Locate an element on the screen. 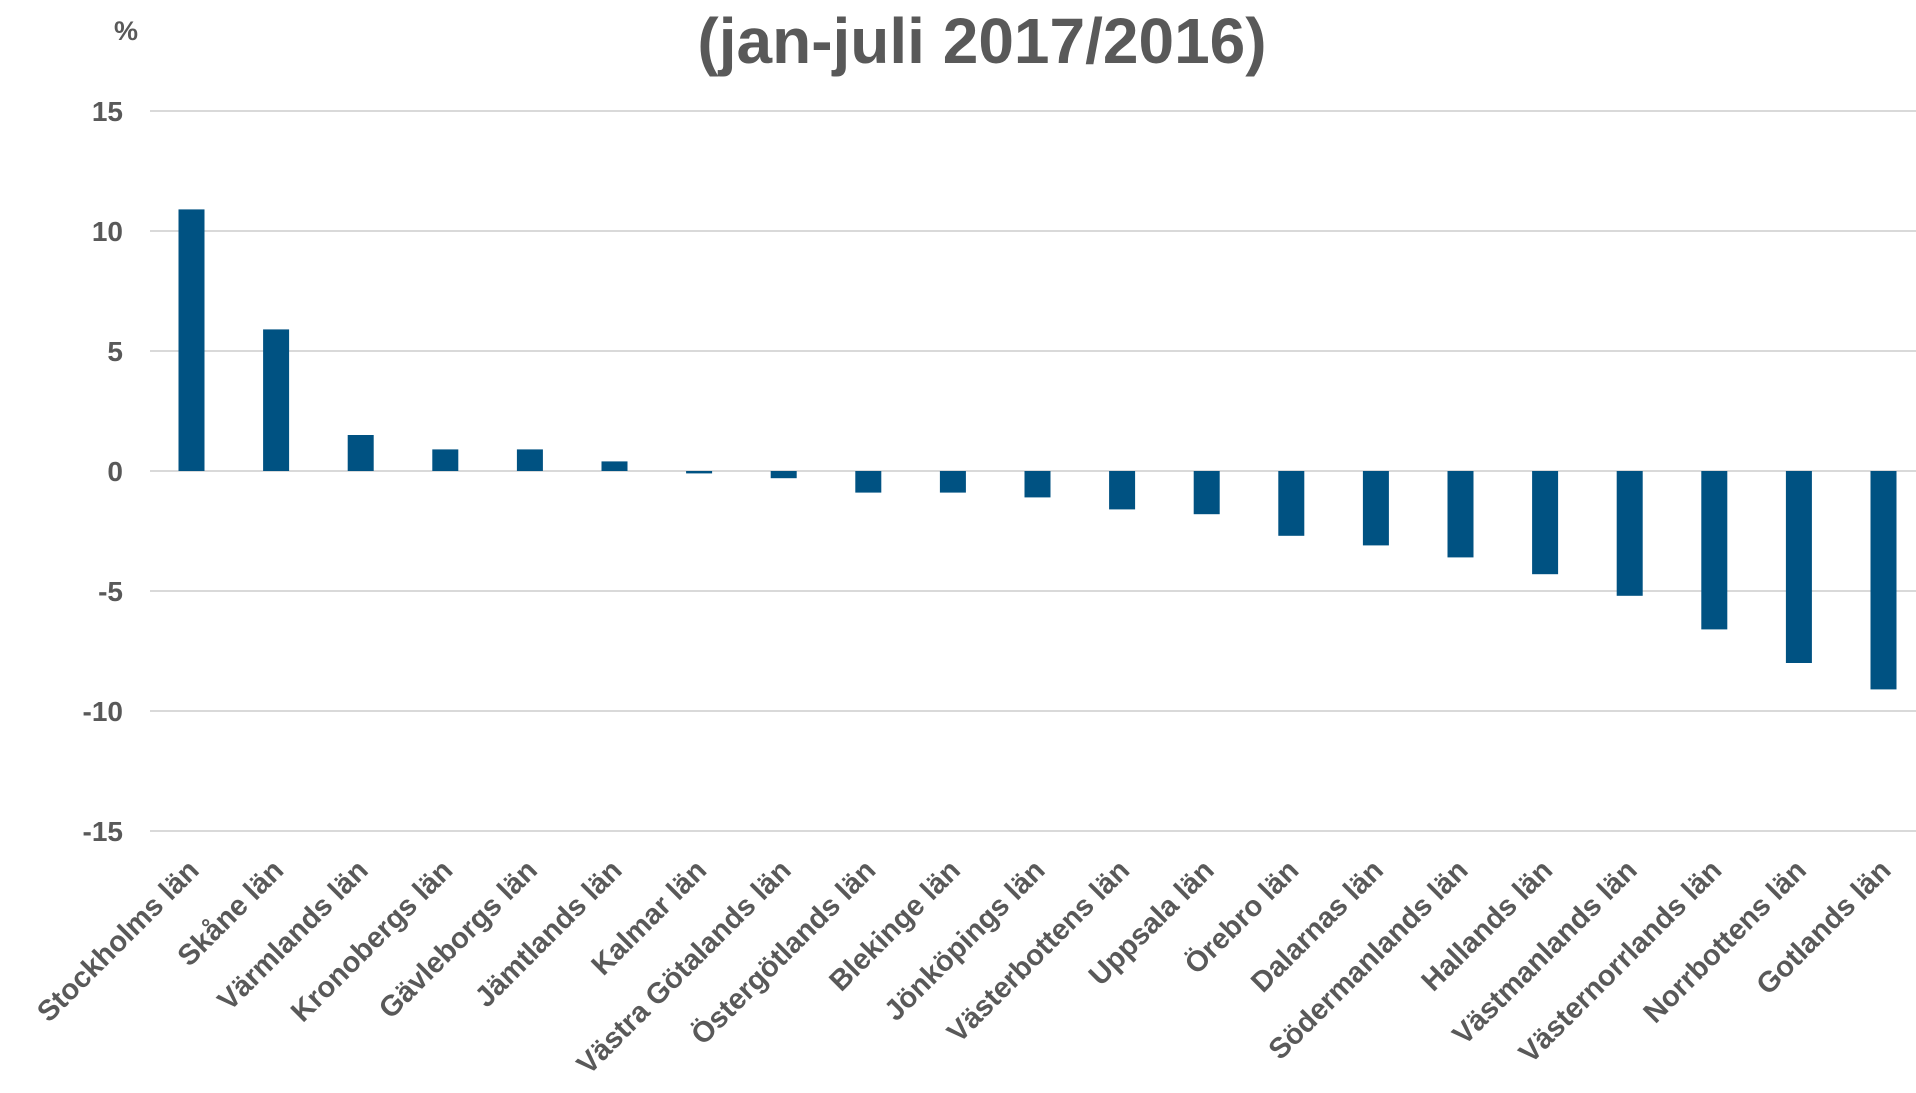  category-label: Jämtlands län is located at coordinates (548, 933).